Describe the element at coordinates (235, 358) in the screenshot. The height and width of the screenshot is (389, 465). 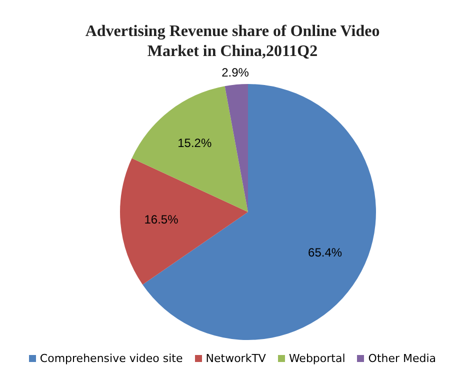
I see `legend-label: NetworkTV` at that location.